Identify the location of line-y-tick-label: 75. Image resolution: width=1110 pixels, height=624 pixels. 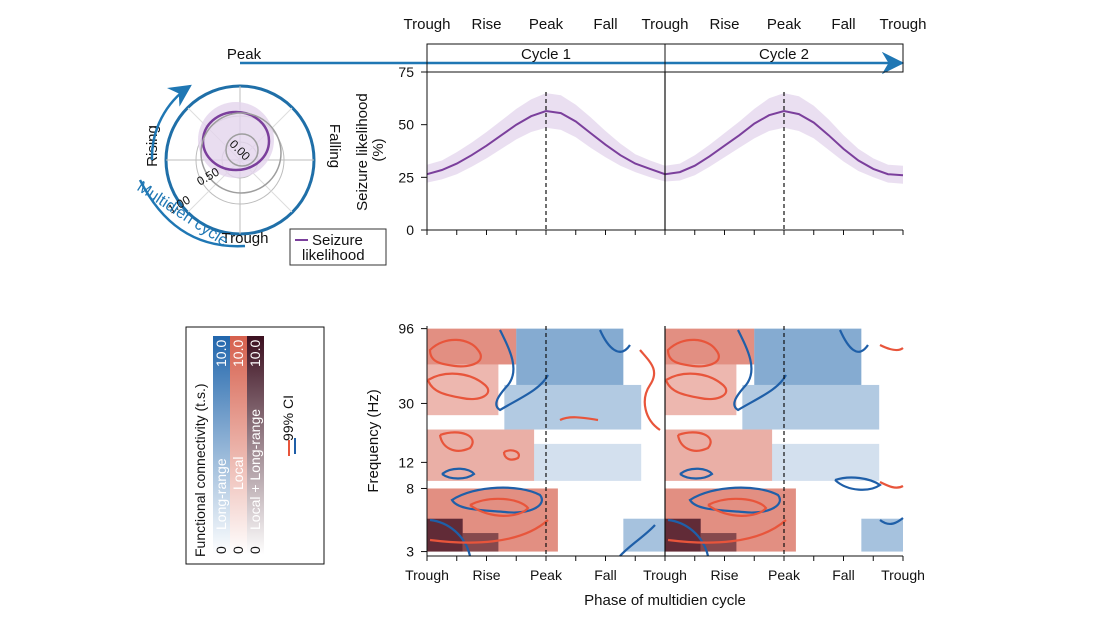
(406, 72).